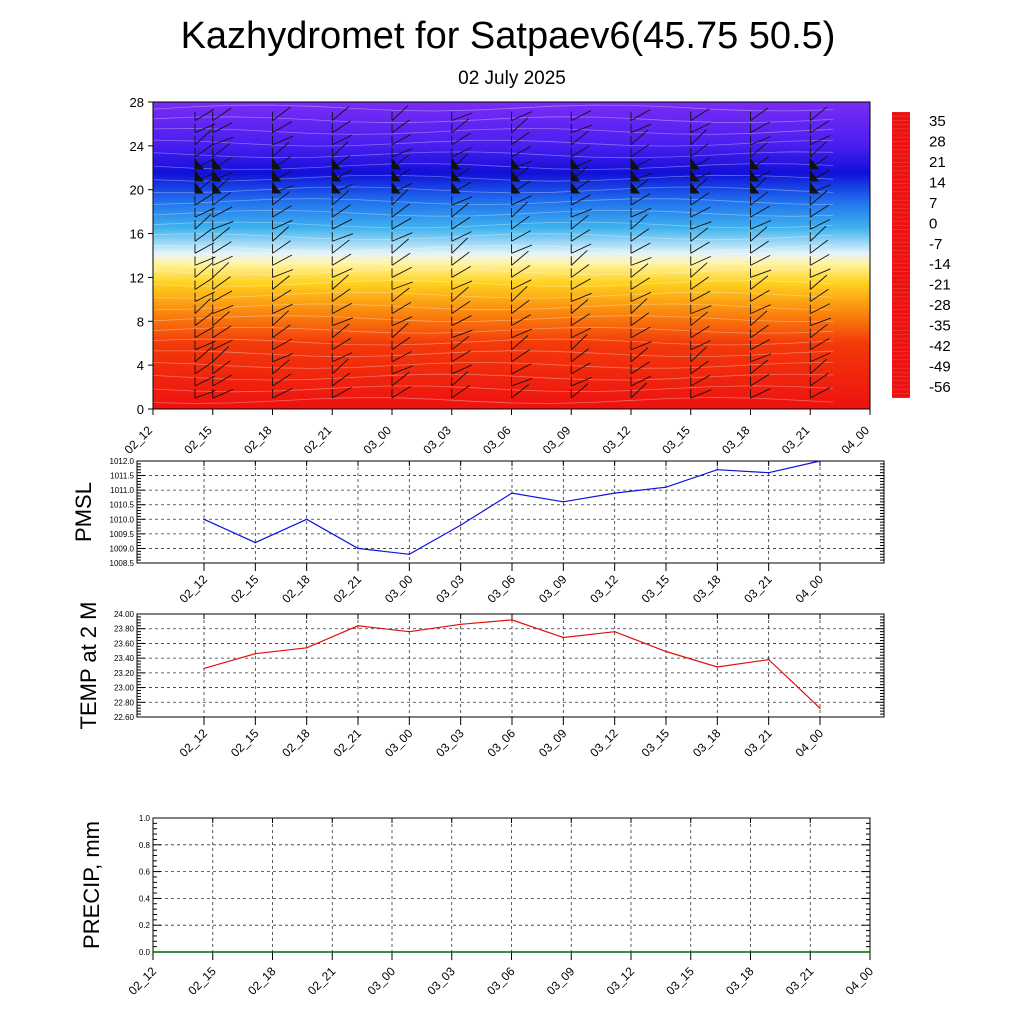 The height and width of the screenshot is (1029, 1024). Describe the element at coordinates (937, 141) in the screenshot. I see `colorbar-label: 28` at that location.